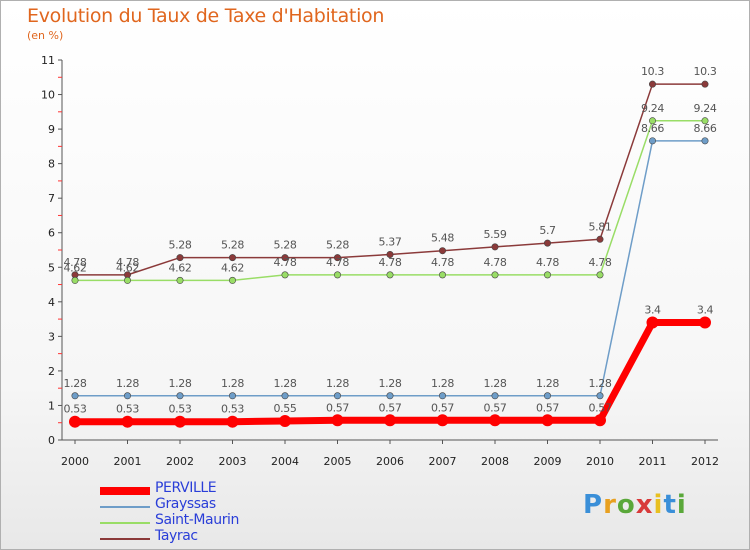 Image resolution: width=750 pixels, height=550 pixels. Describe the element at coordinates (186, 488) in the screenshot. I see `legend-label: PERVILLE` at that location.